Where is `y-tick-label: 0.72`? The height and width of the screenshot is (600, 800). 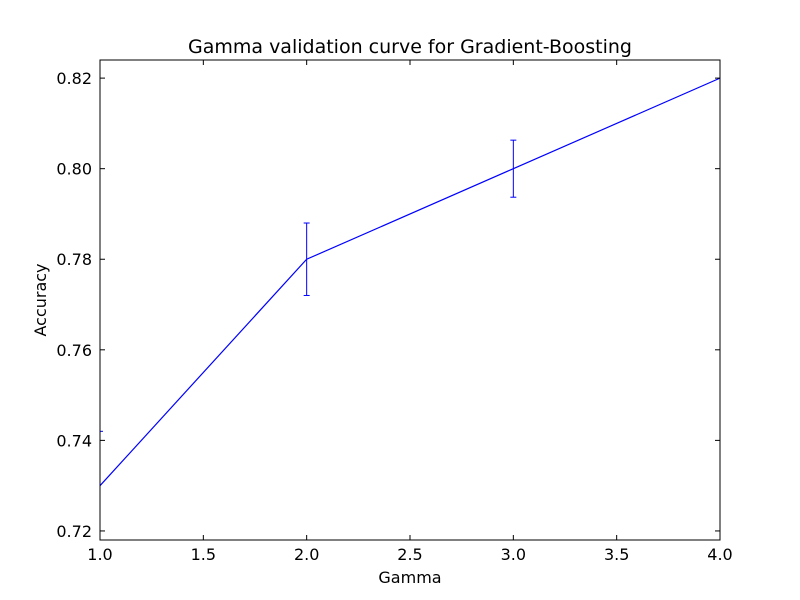
y-tick-label: 0.72 is located at coordinates (74, 531).